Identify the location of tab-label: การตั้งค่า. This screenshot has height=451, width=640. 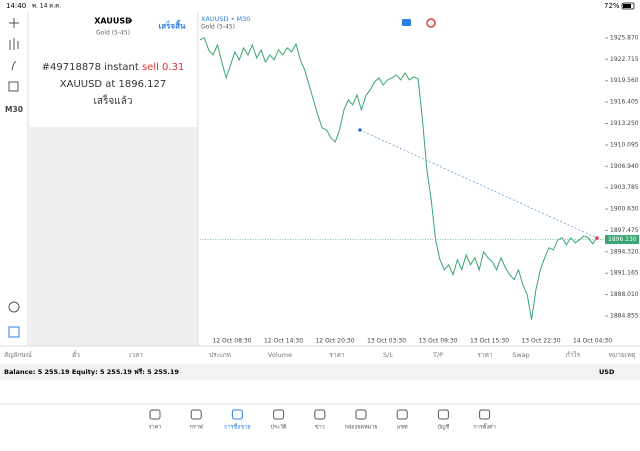
(484, 427).